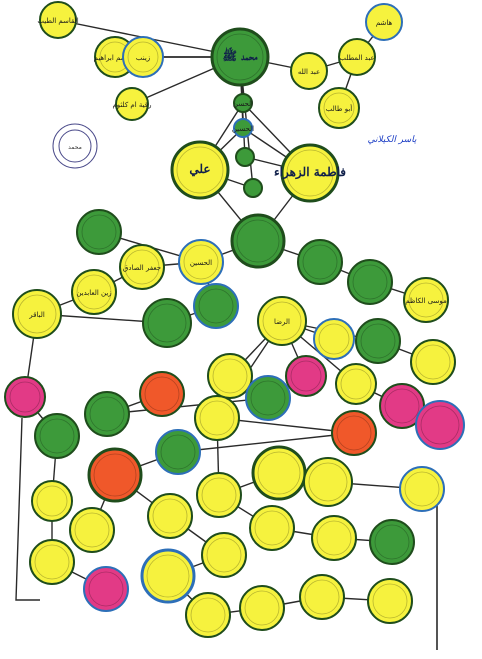 The height and width of the screenshot is (659, 482). What do you see at coordinates (58, 20) in the screenshot?
I see `tree-node: القاسم الطيب` at bounding box center [58, 20].